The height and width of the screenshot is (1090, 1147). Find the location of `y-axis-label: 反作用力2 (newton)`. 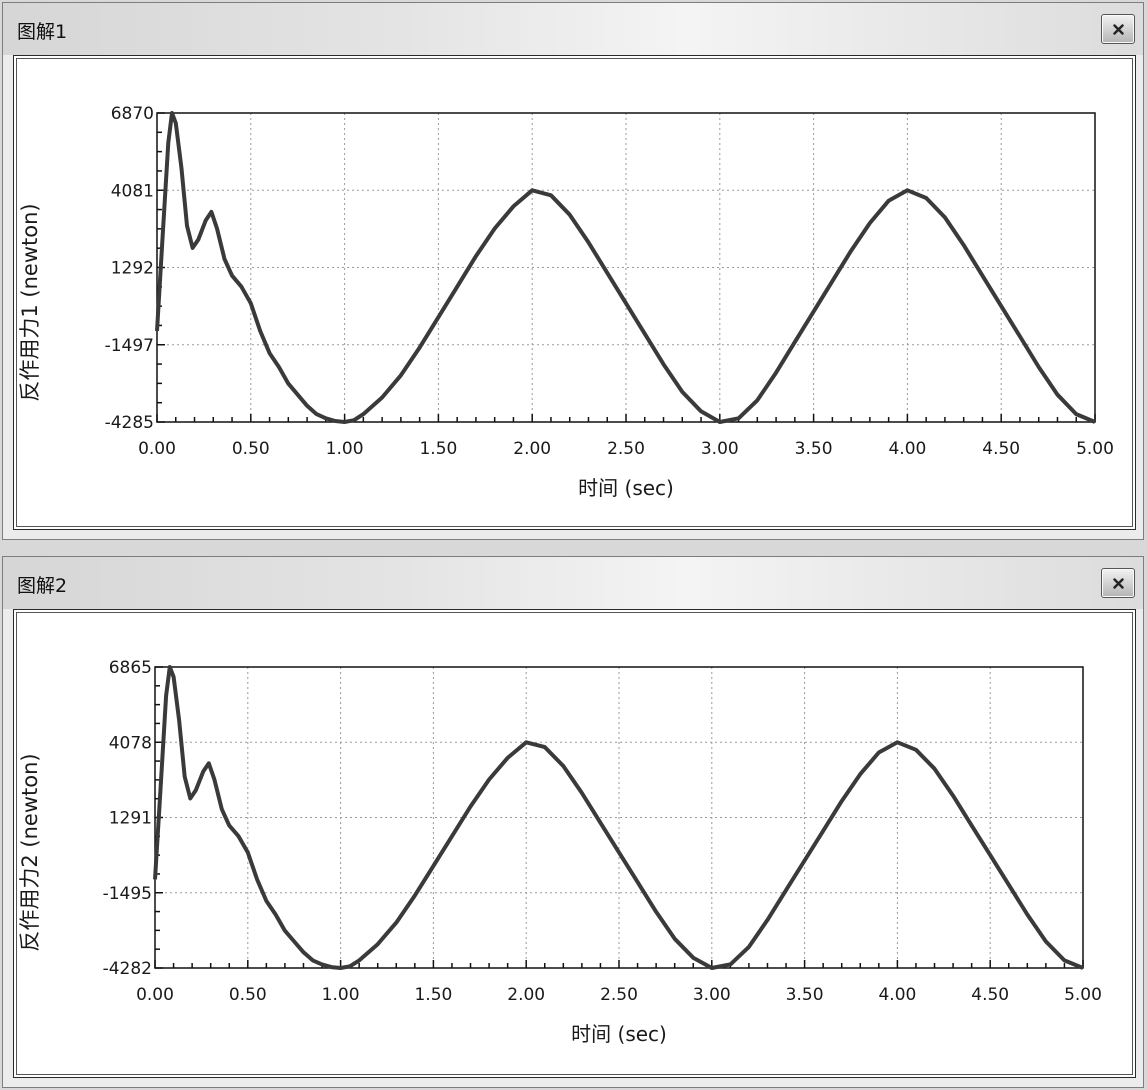

y-axis-label: 反作用力2 (newton) is located at coordinates (30, 852).